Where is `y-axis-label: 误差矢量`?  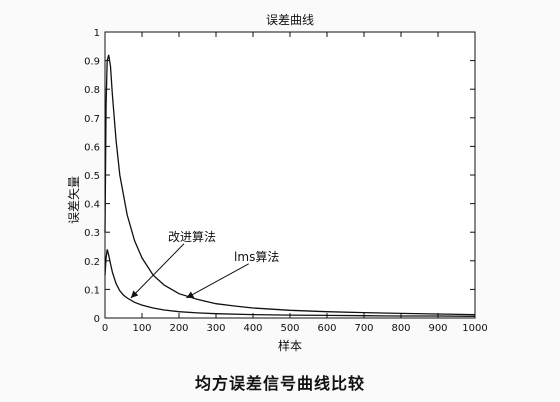 y-axis-label: 误差矢量 is located at coordinates (74, 200).